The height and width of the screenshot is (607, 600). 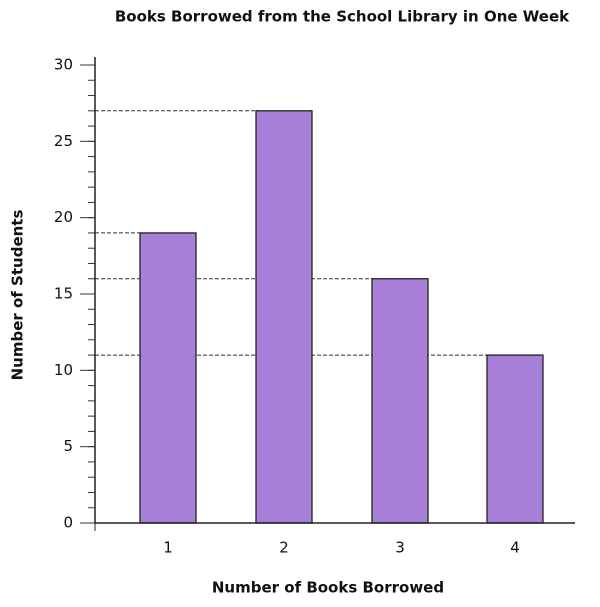 I want to click on y-axis-label: Number of Students, so click(x=18, y=295).